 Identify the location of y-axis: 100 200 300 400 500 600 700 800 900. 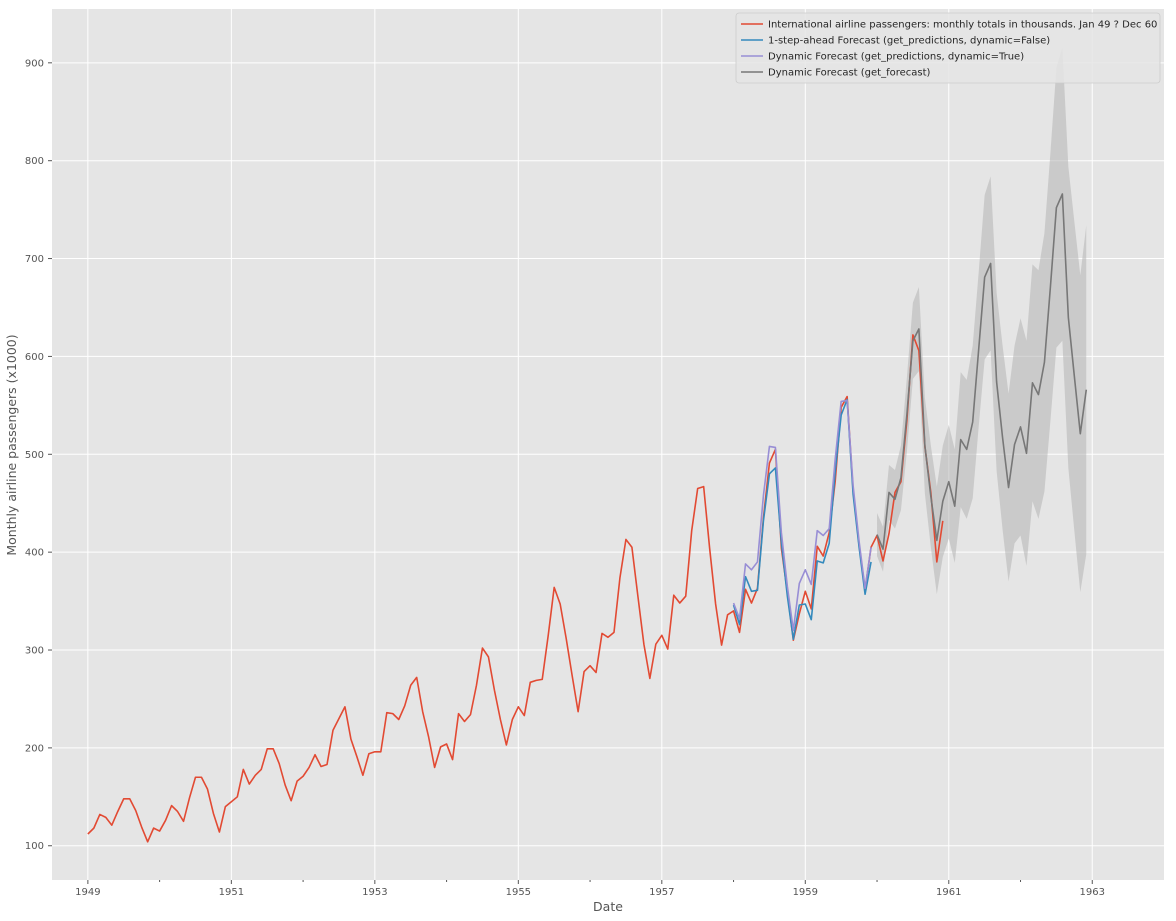
(38, 455).